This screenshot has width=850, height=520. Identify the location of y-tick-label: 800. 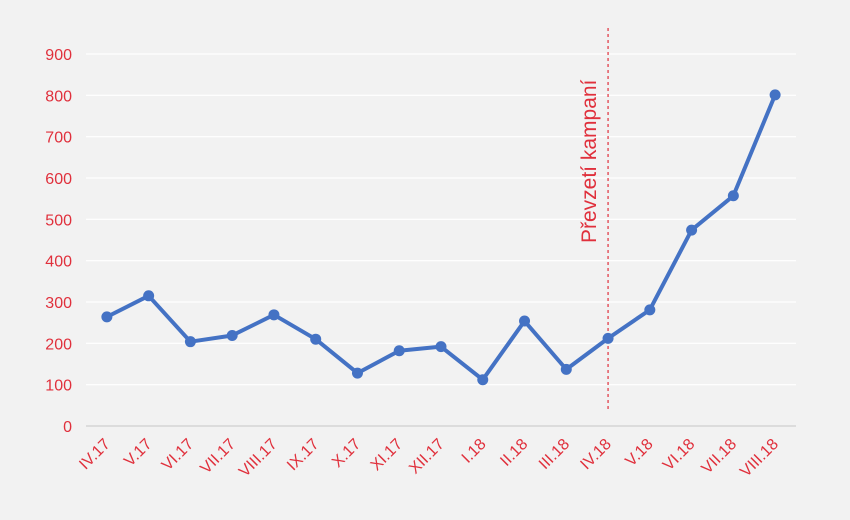
(58, 96).